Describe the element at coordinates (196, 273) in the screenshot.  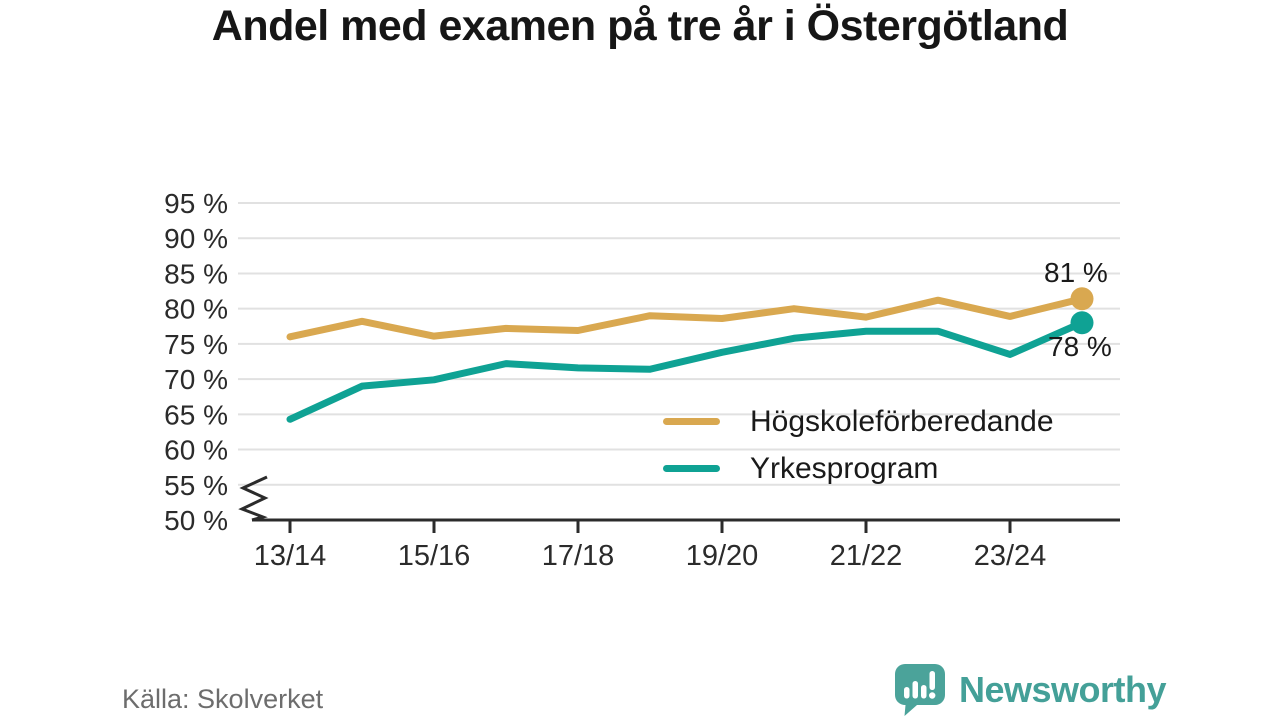
I see `y-tick-label: 85 %` at that location.